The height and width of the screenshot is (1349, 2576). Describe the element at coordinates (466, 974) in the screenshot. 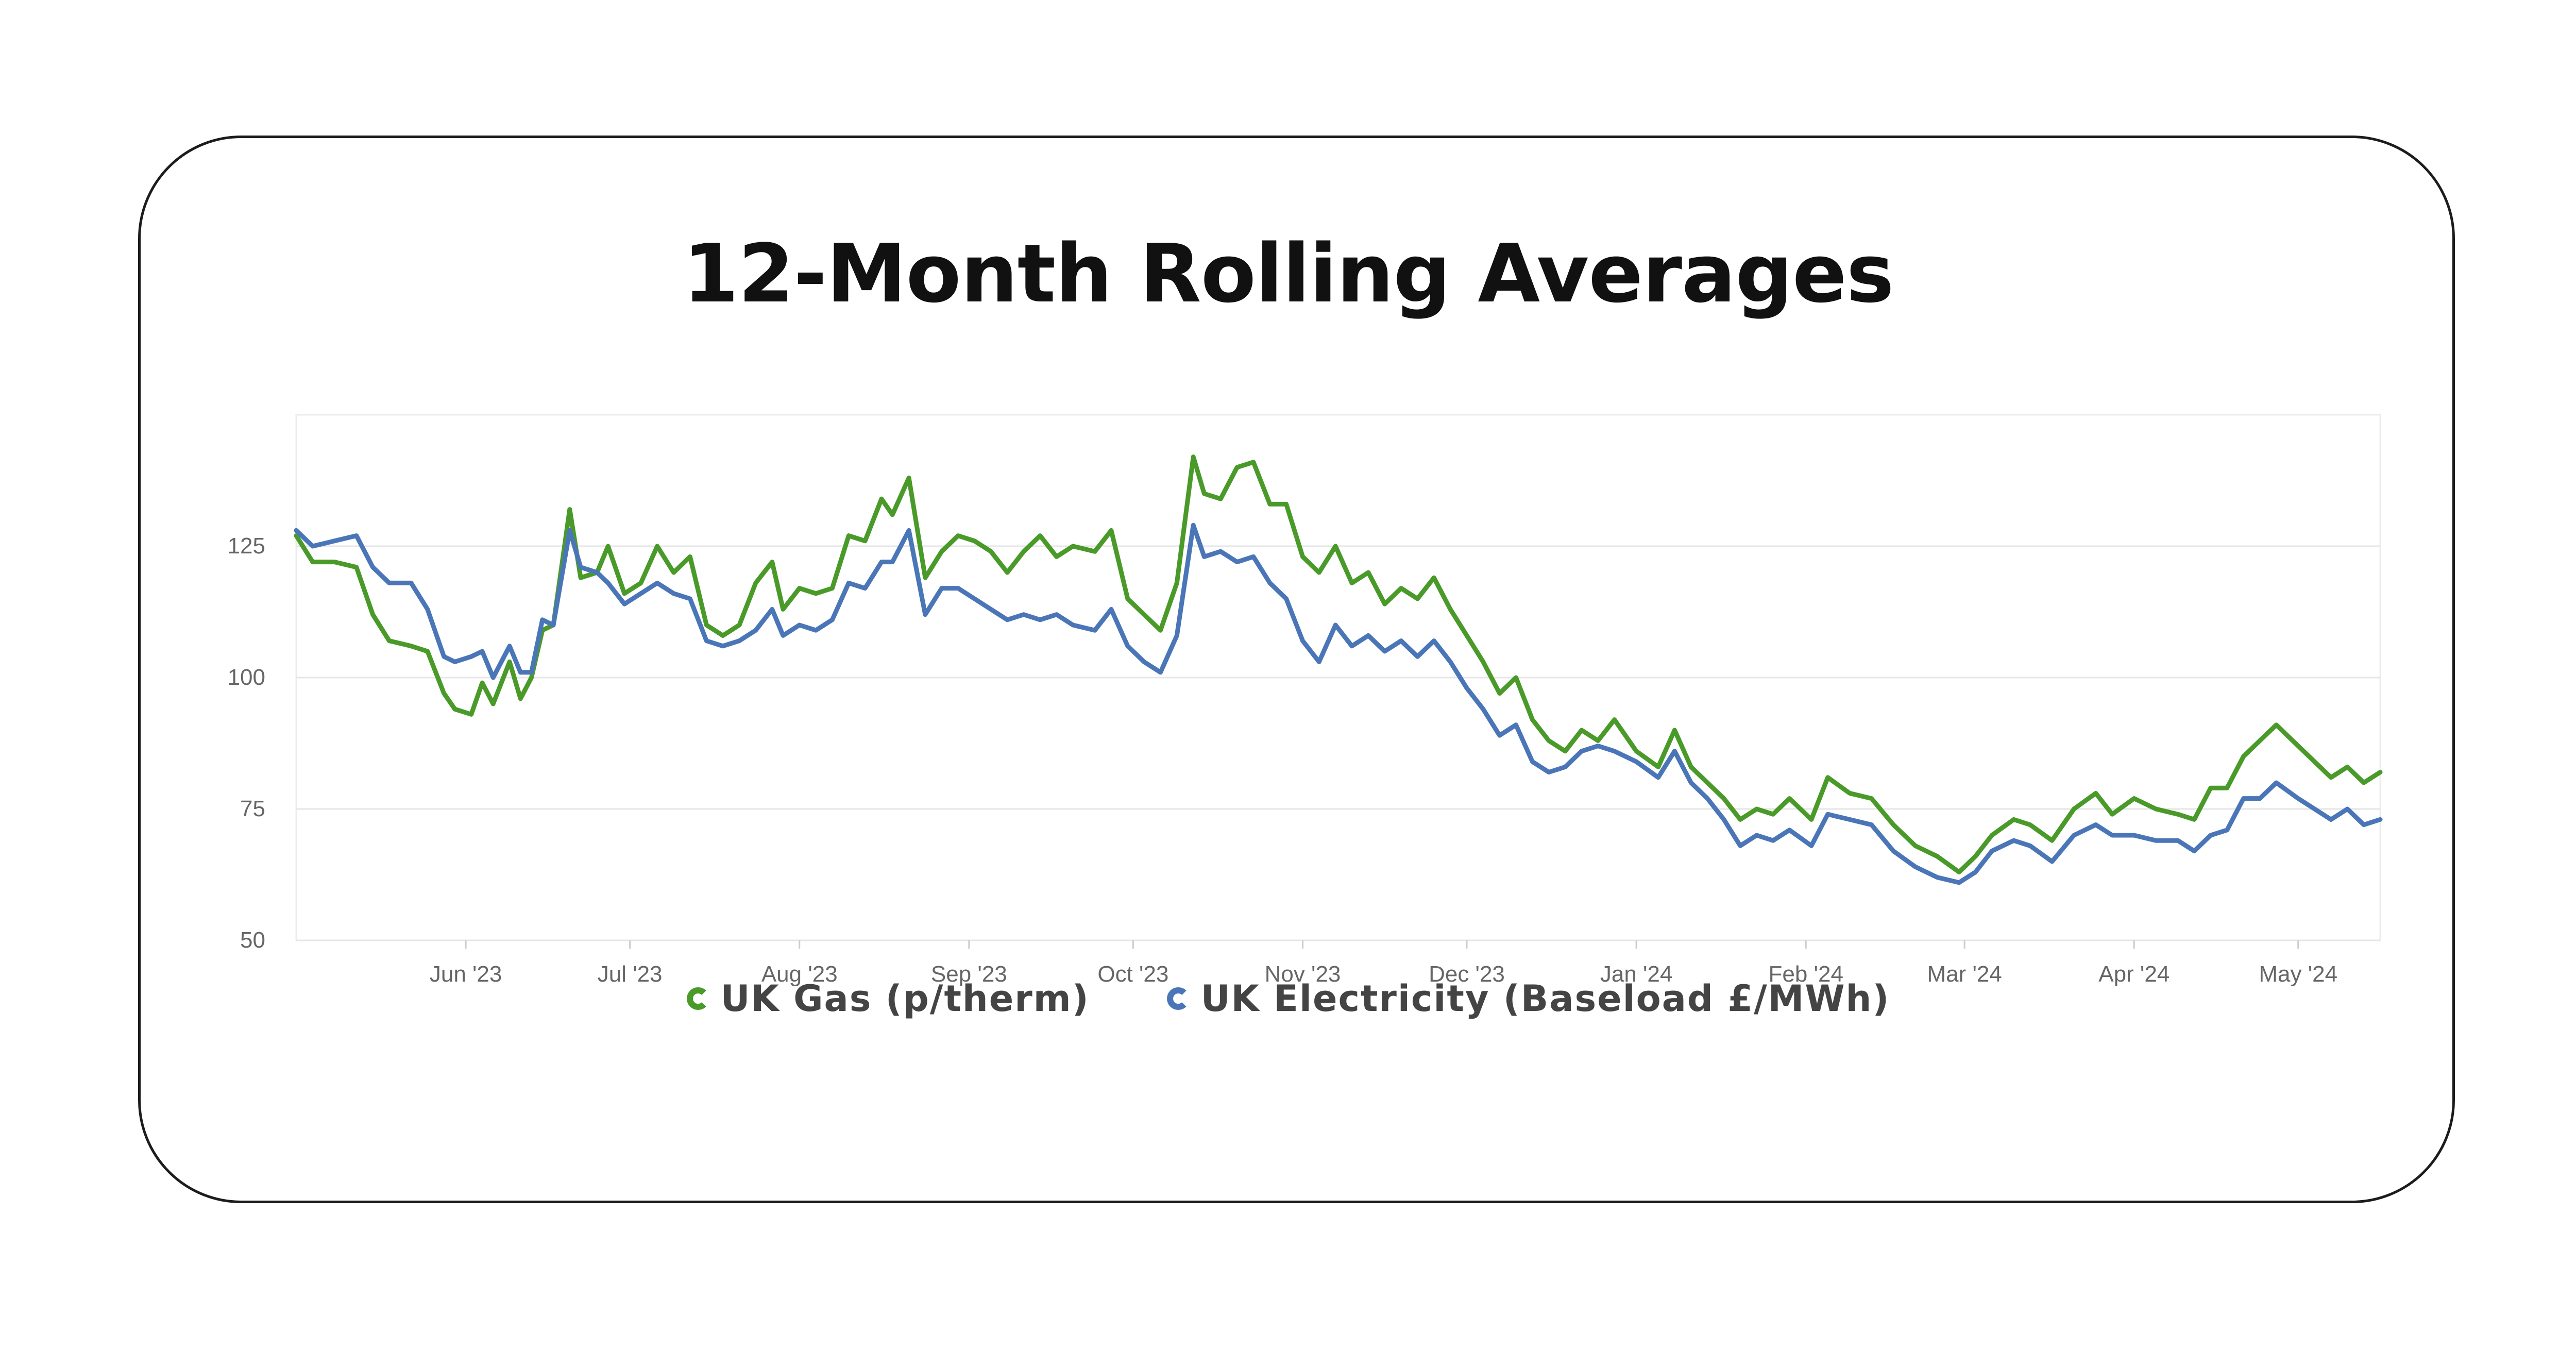

I see `x-tick-label: Jun '23` at that location.